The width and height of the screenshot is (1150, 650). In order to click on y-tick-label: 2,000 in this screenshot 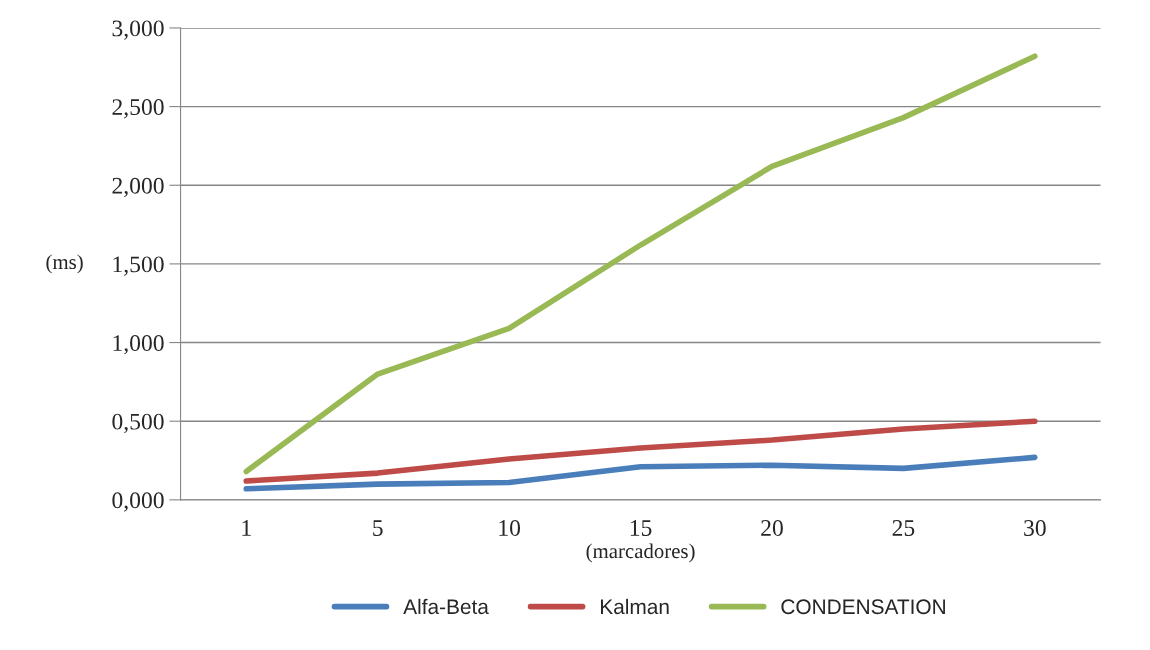, I will do `click(138, 187)`.